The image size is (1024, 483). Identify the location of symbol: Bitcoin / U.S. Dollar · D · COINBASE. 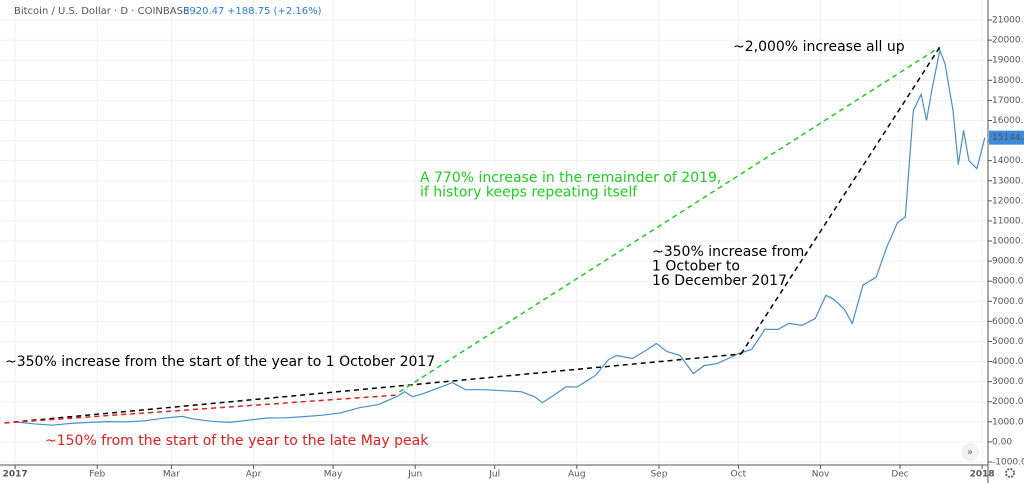
(101, 11).